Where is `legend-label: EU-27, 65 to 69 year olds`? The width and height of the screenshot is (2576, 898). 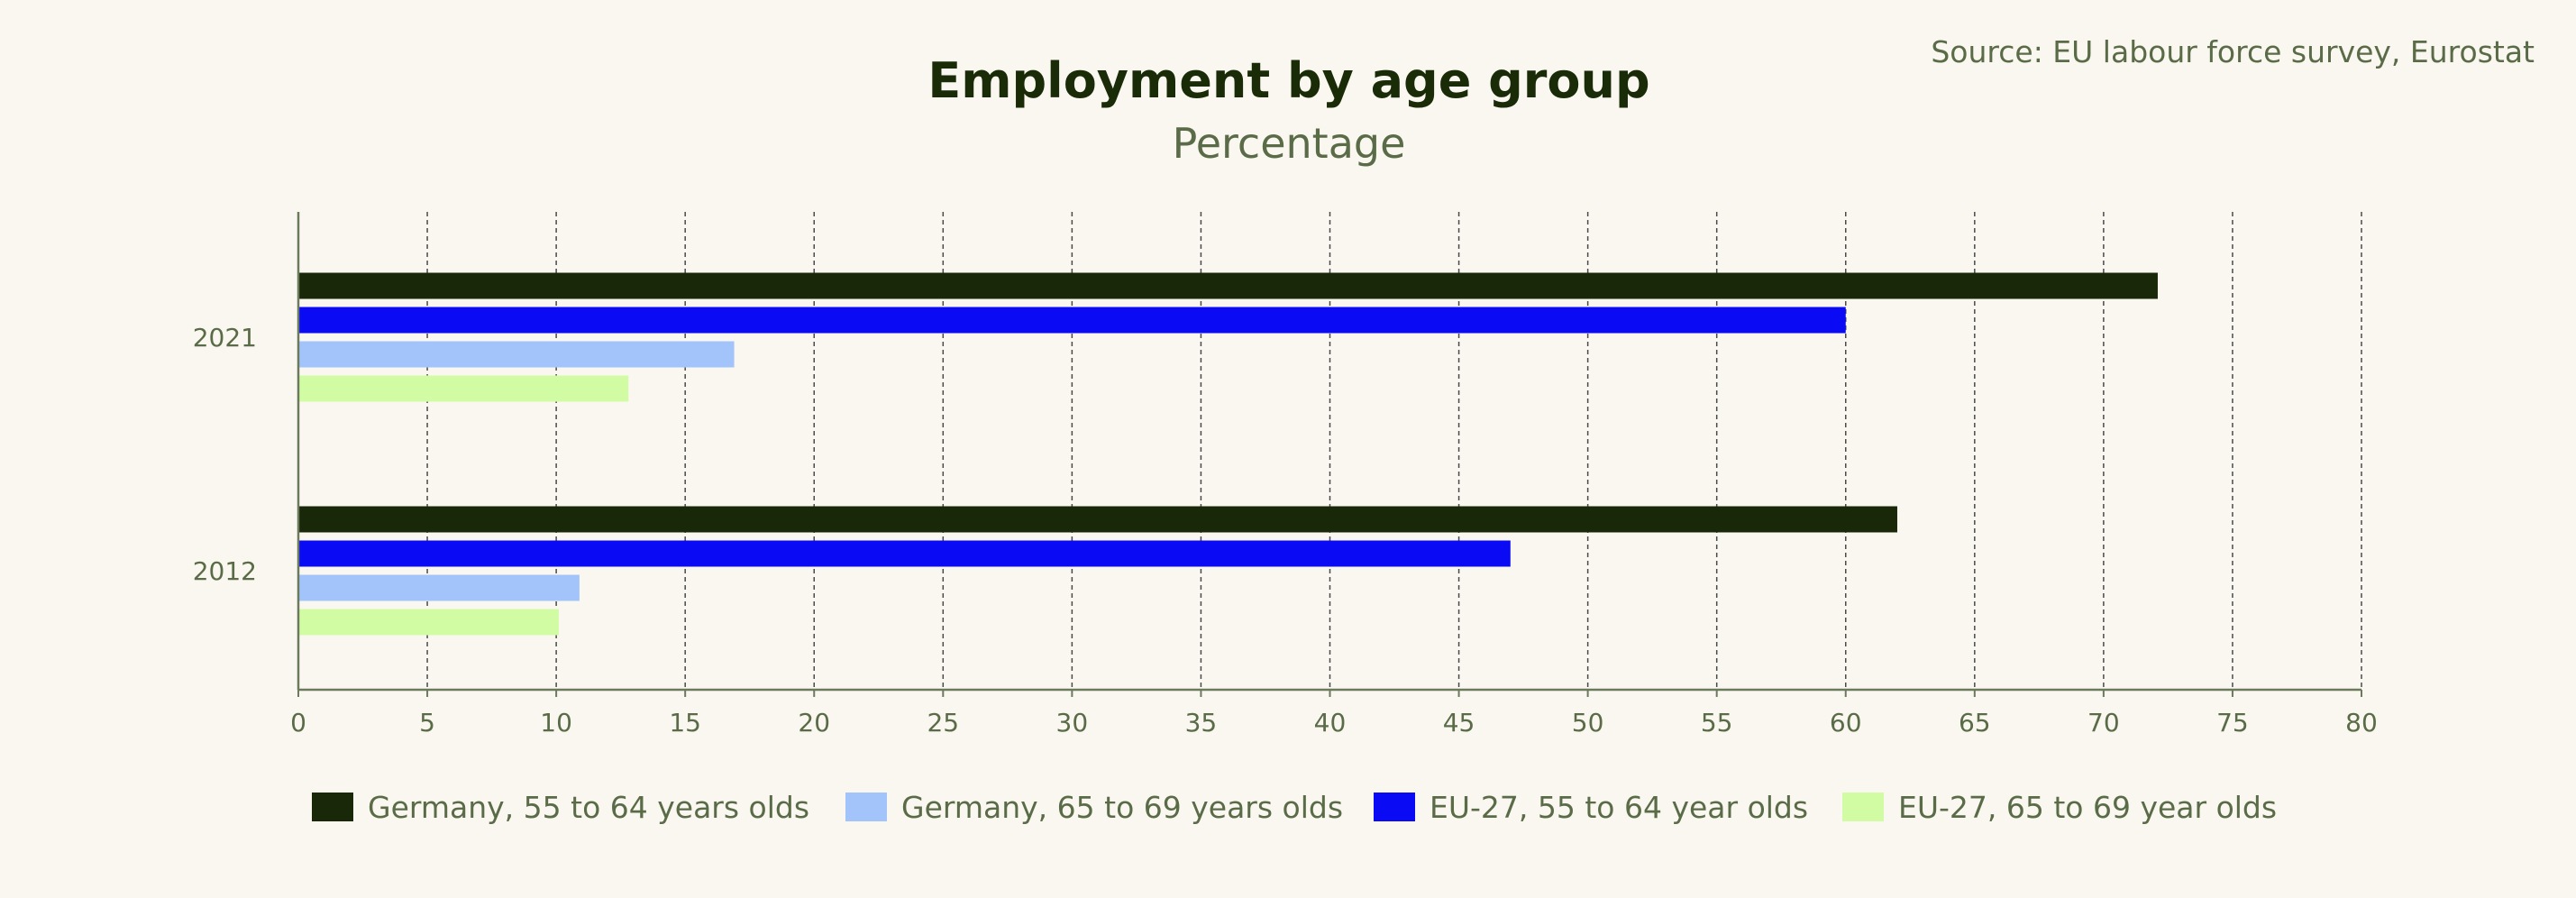 legend-label: EU-27, 65 to 69 year olds is located at coordinates (2087, 808).